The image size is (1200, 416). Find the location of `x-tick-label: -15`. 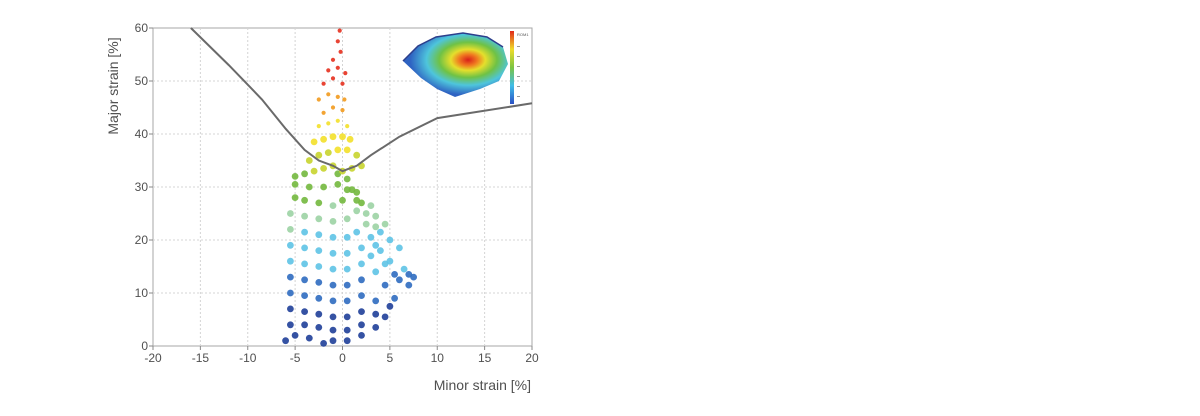

x-tick-label: -15 is located at coordinates (201, 358).